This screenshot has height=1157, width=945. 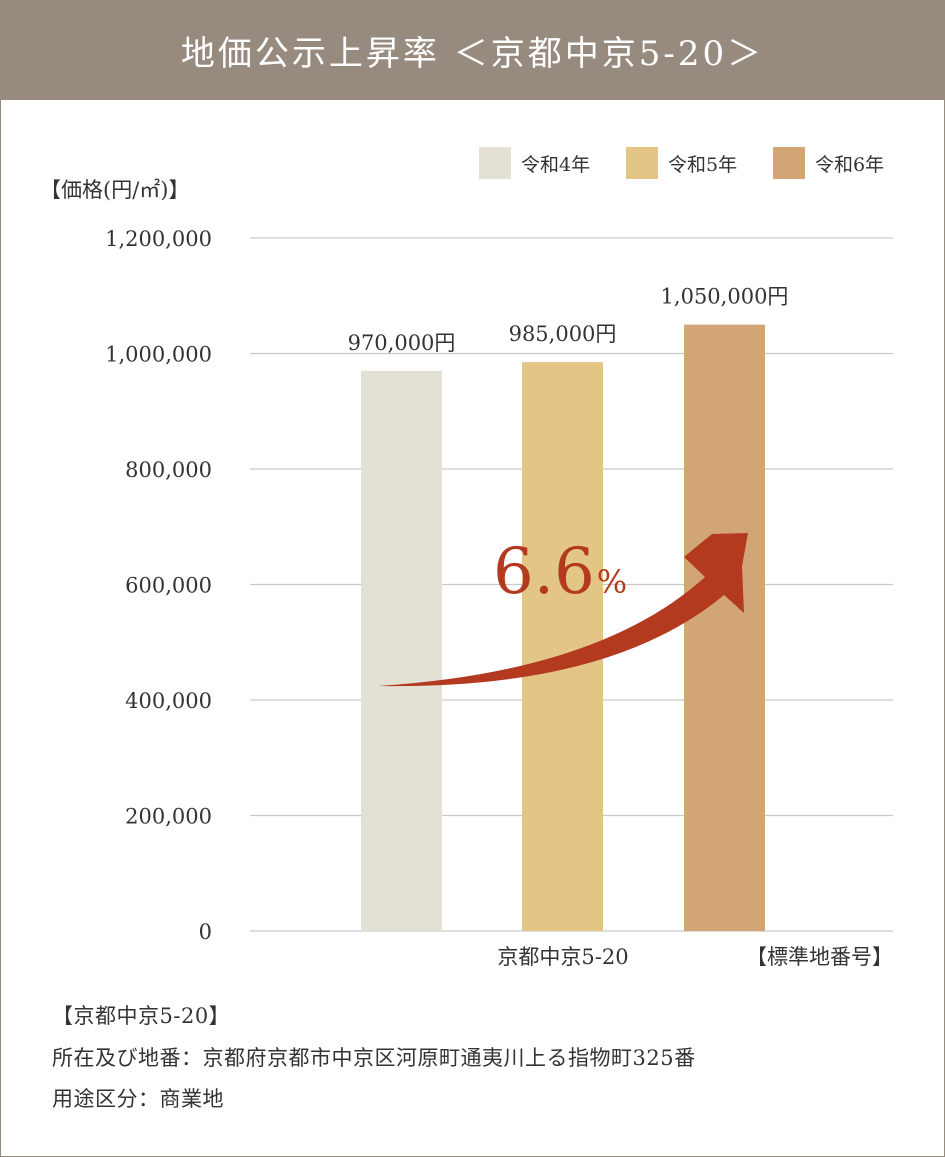 What do you see at coordinates (544, 572) in the screenshot?
I see `growth-rate-value: 6.6` at bounding box center [544, 572].